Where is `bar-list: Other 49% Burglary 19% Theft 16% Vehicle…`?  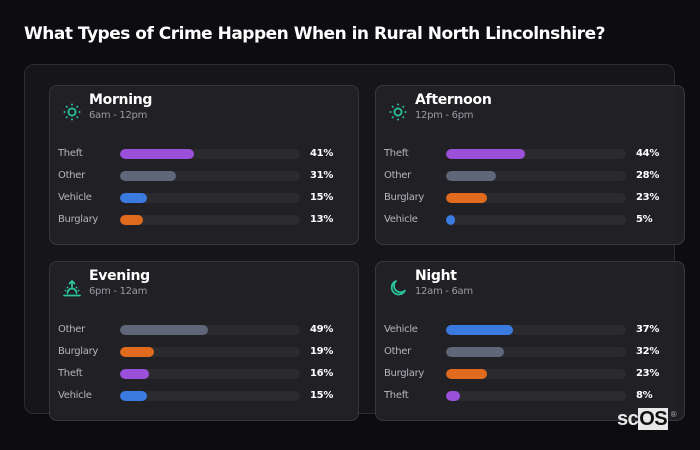 bar-list: Other 49% Burglary 19% Theft 16% Vehicle… is located at coordinates (205, 367).